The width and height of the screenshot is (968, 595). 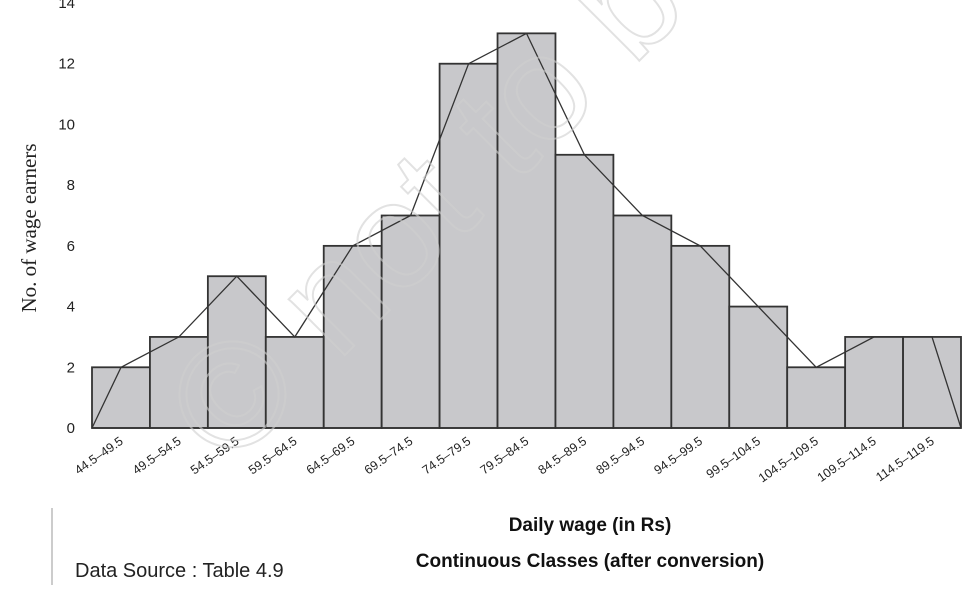 What do you see at coordinates (733, 457) in the screenshot?
I see `x-tick-label-12: 99.5–104.5` at bounding box center [733, 457].